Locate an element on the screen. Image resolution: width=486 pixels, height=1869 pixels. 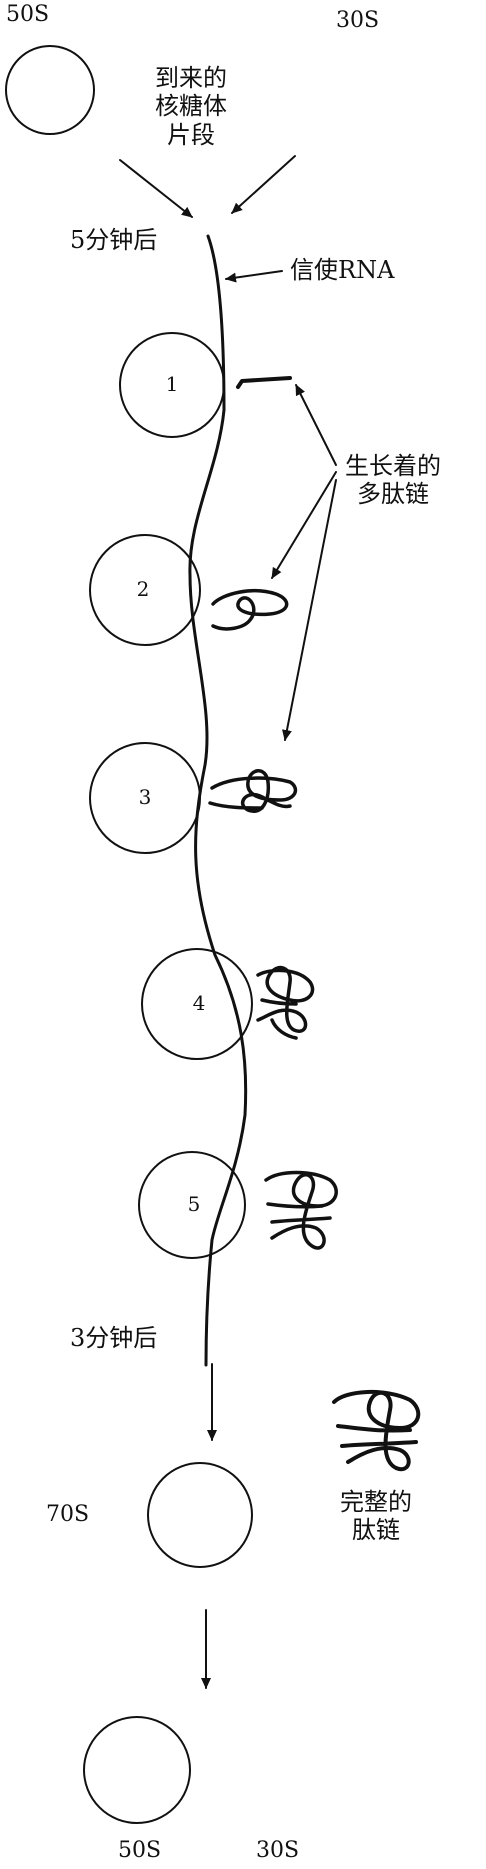
after-3min-label: 3分钟后 is located at coordinates (114, 1338).